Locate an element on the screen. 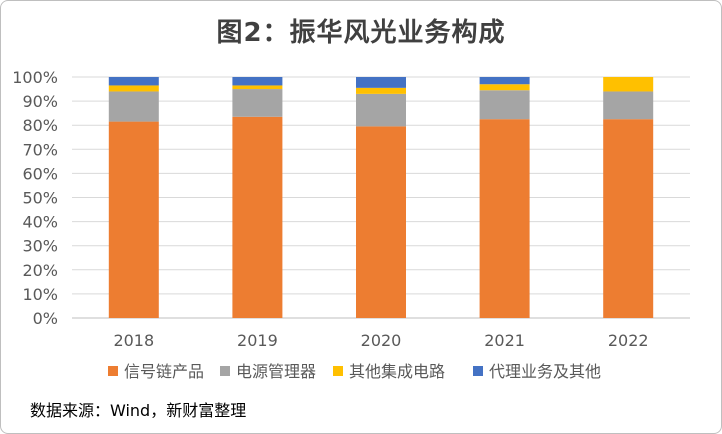 The image size is (722, 434). y-axis-tick-labels: 0% 10% 20% 30% 40% 50% 60% 70% 80% 90% 100% is located at coordinates (35, 198).